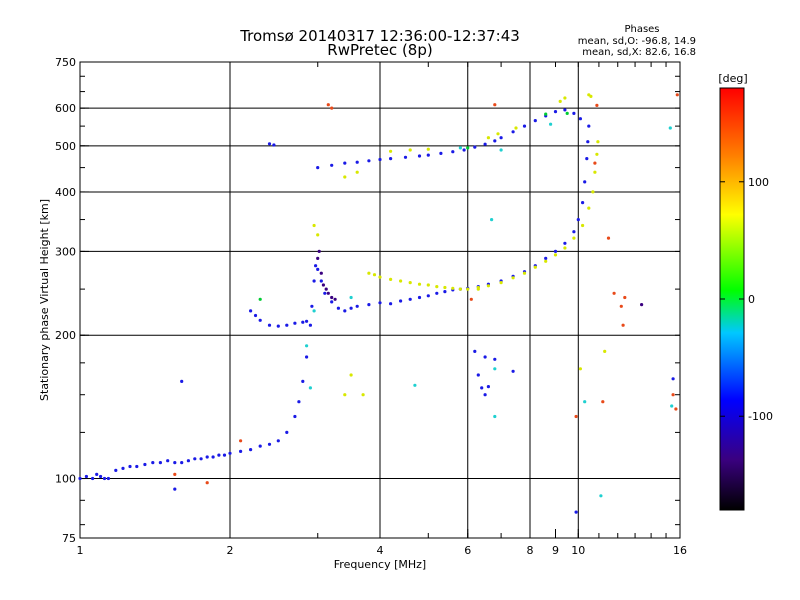 This screenshot has height=600, width=800. Describe the element at coordinates (530, 550) in the screenshot. I see `x-tick-label: 8` at that location.